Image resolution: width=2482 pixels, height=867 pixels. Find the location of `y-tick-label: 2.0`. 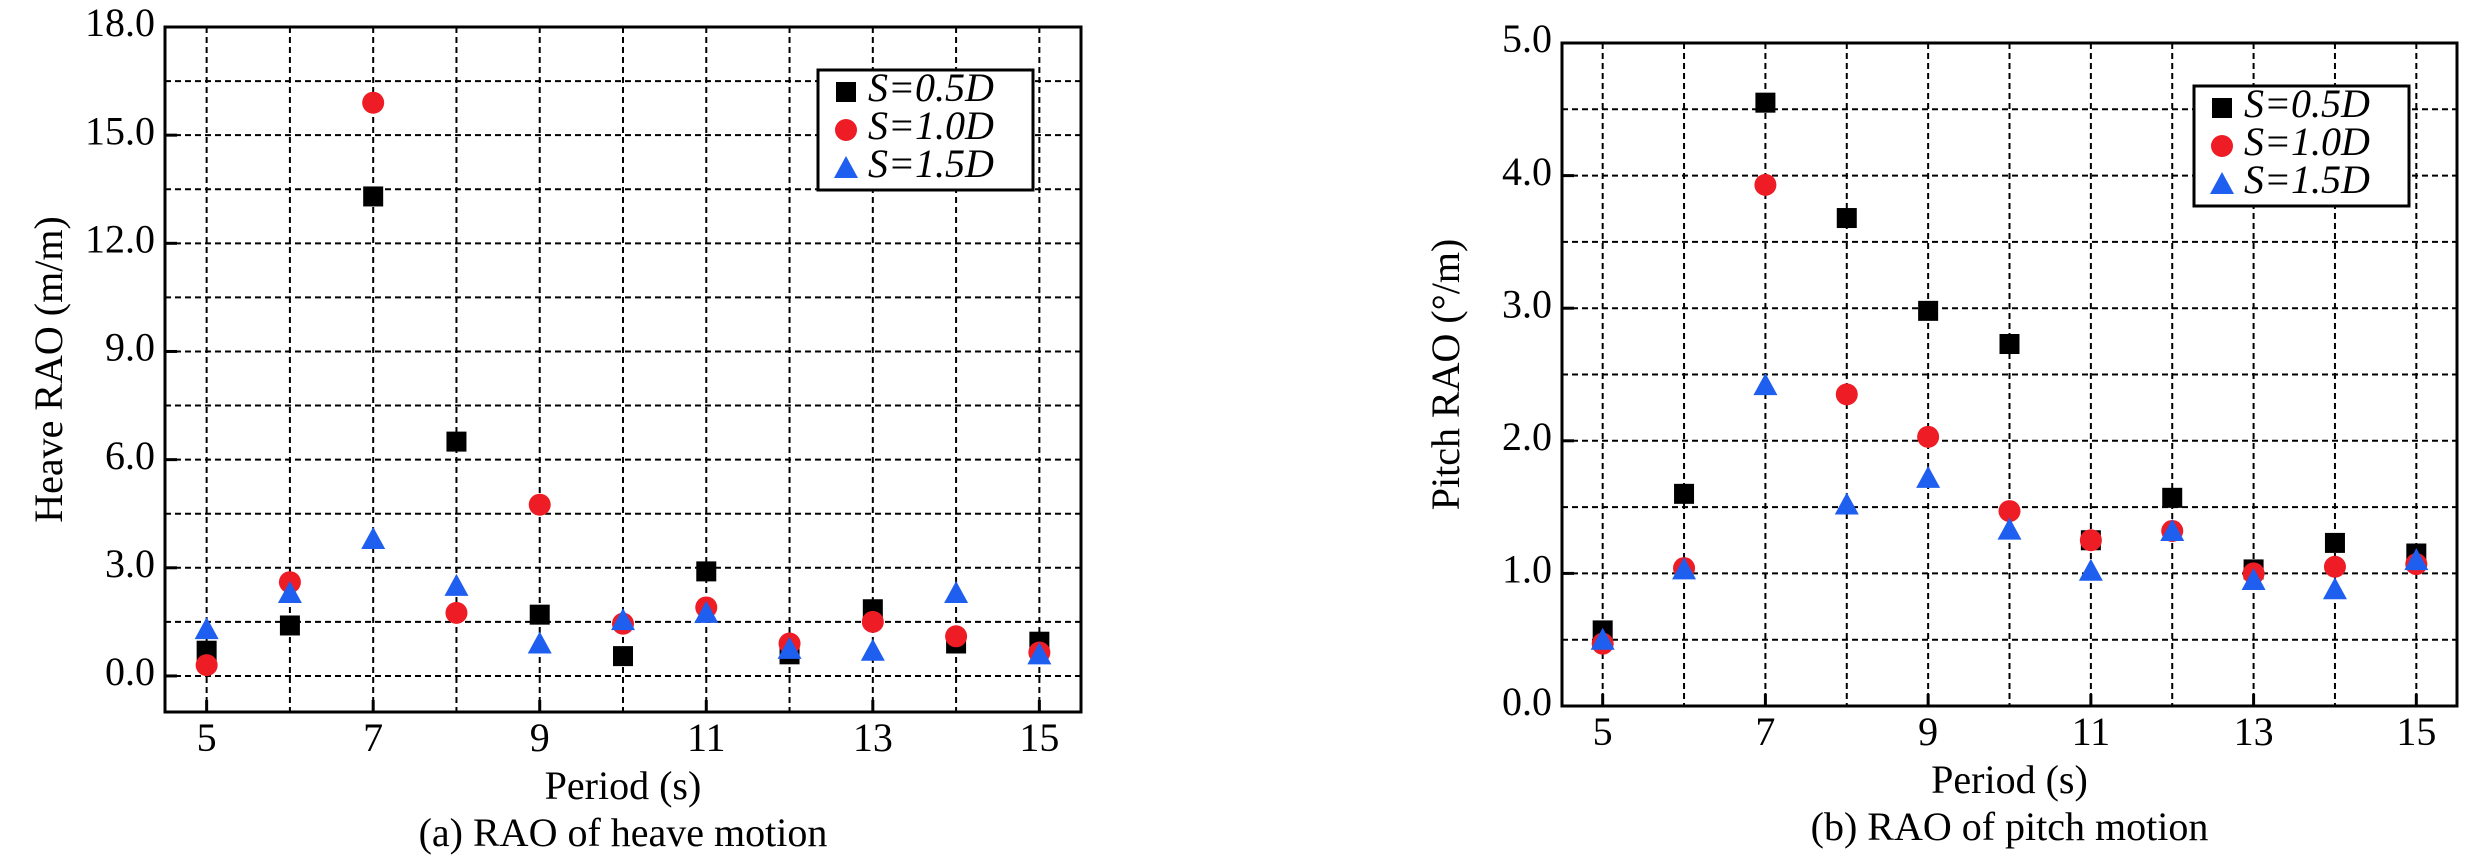

y-tick-label: 2.0 is located at coordinates (1527, 436).